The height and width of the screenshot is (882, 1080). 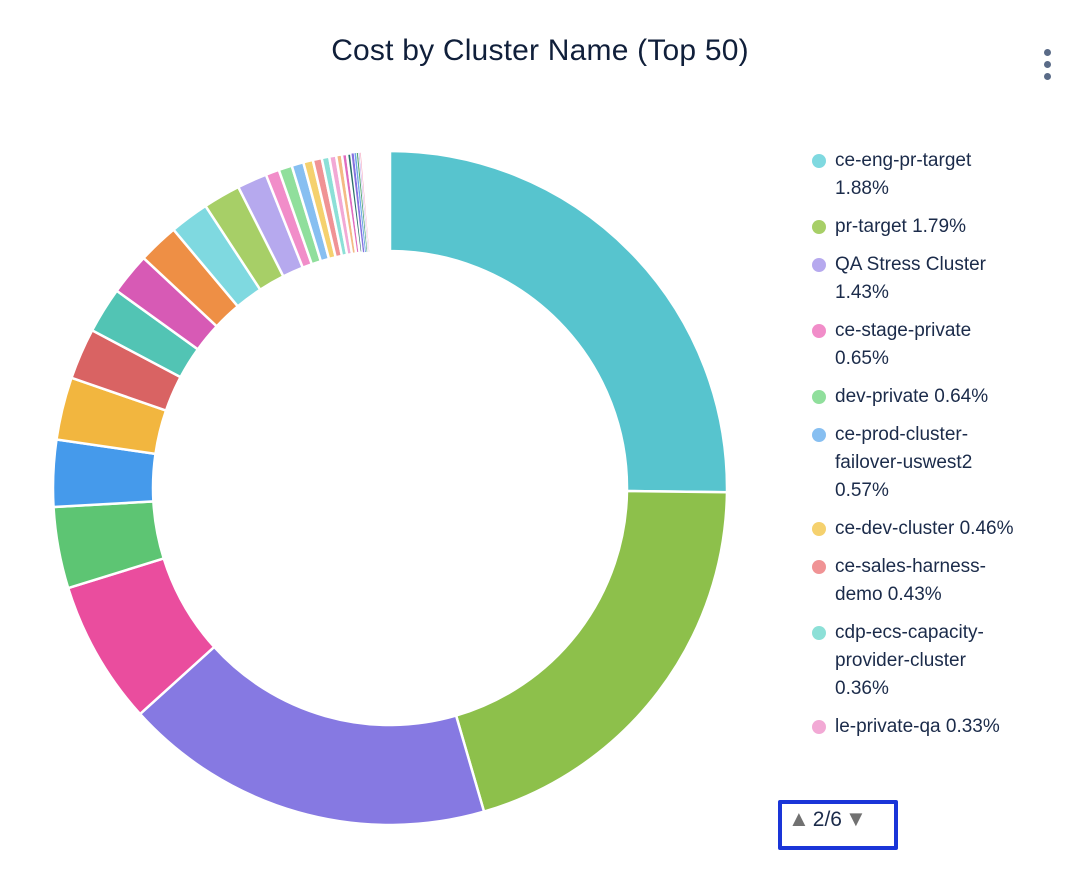 What do you see at coordinates (900, 226) in the screenshot?
I see `legend-item-label: pr-target 1.79%` at bounding box center [900, 226].